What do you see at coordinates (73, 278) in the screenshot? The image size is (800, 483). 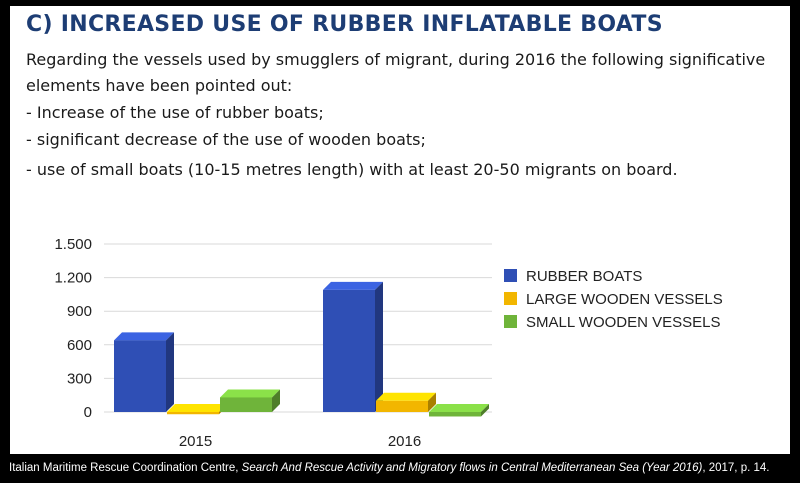 I see `y-tick-label: 1.200` at bounding box center [73, 278].